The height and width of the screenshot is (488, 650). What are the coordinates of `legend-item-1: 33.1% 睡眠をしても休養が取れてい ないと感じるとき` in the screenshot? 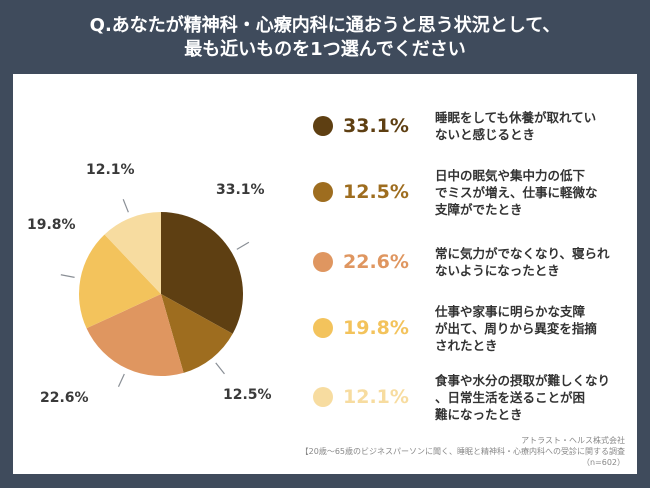 It's located at (467, 126).